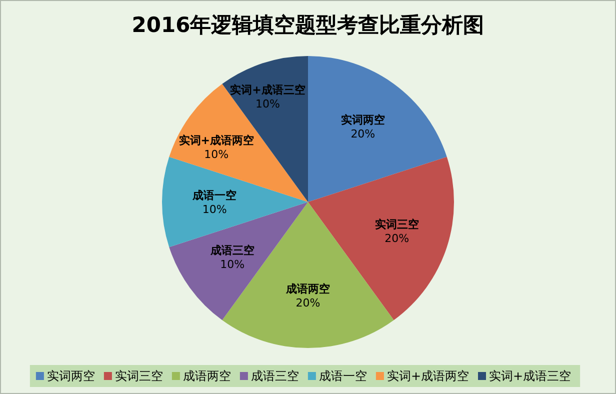 This screenshot has width=616, height=394. Describe the element at coordinates (342, 376) in the screenshot. I see `legend-label: 成语一空` at that location.